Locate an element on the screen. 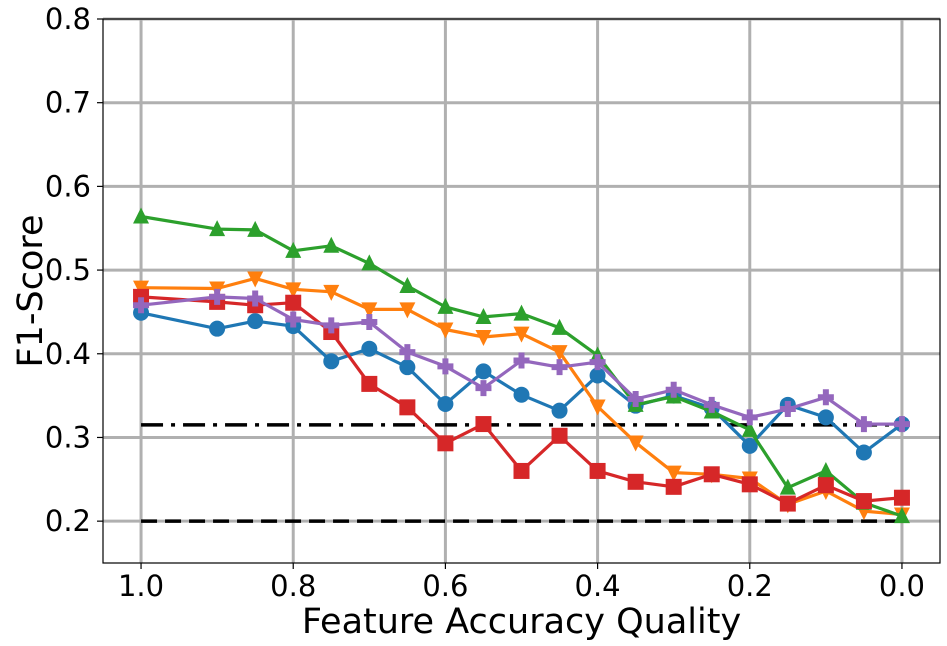  x-tick-label: 0.2 is located at coordinates (750, 586).